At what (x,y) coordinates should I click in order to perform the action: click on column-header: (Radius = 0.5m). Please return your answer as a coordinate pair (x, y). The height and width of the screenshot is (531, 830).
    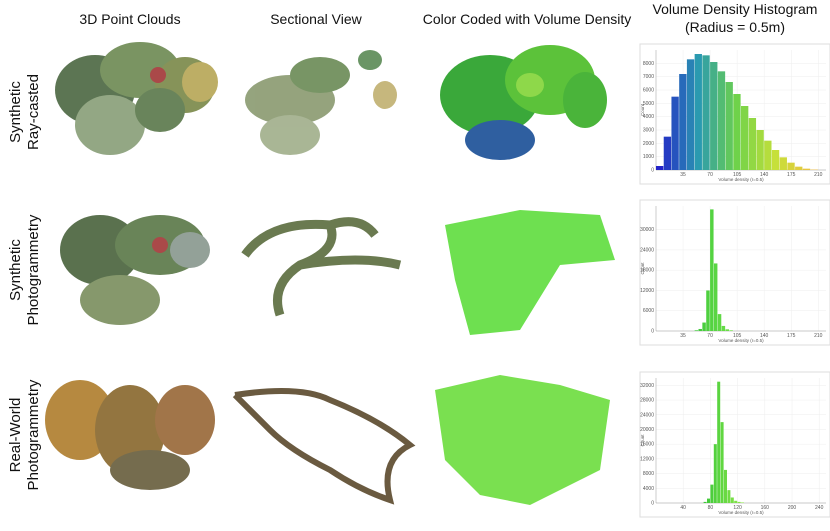
    Looking at the image, I should click on (735, 27).